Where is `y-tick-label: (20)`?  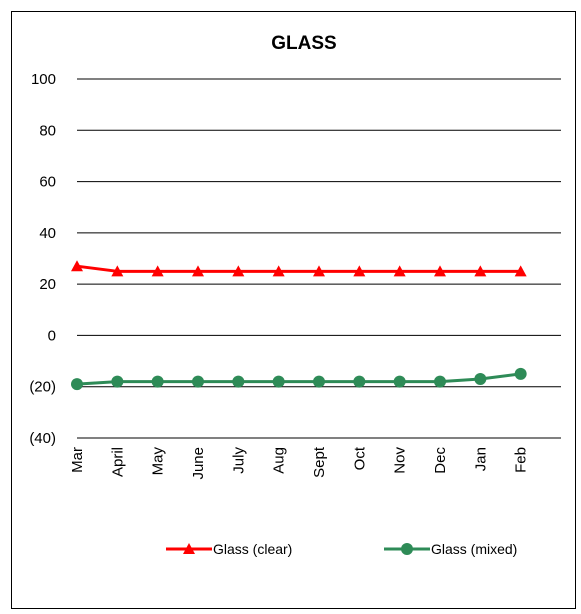 y-tick-label: (20) is located at coordinates (42, 387).